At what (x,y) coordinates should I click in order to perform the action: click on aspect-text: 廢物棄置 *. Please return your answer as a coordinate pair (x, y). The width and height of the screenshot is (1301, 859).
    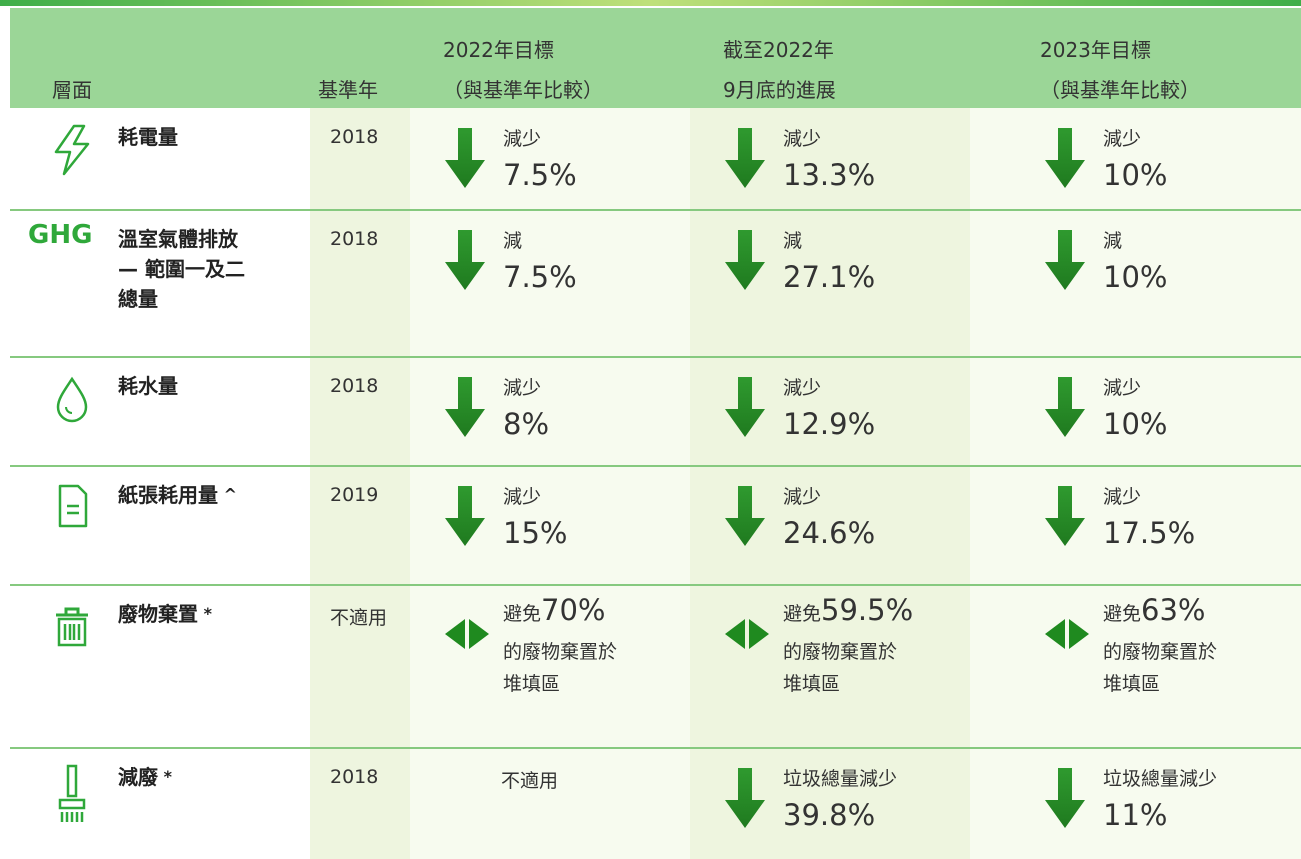
    Looking at the image, I should click on (165, 614).